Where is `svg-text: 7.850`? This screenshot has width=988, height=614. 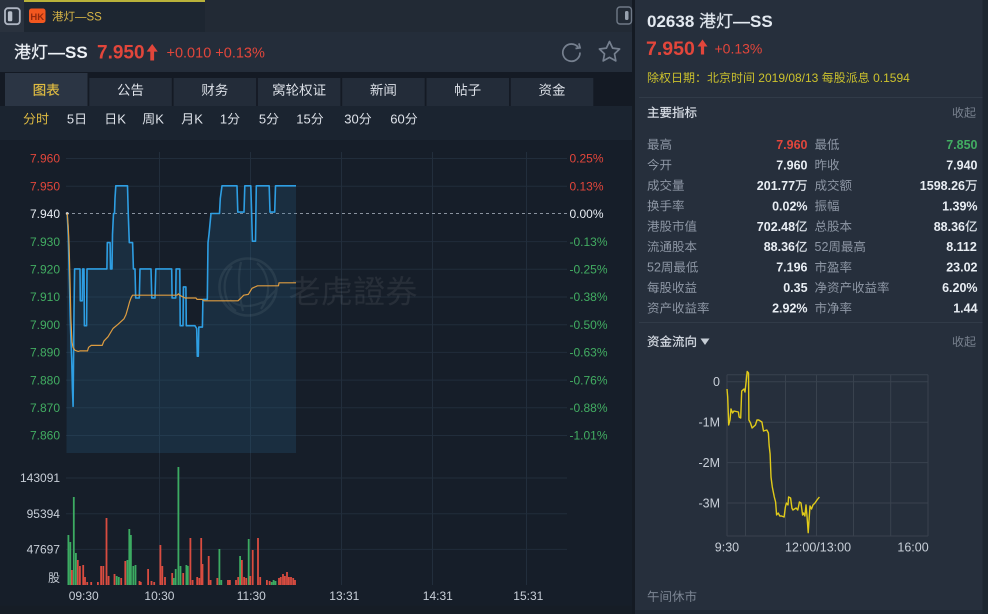 svg-text: 7.850 is located at coordinates (961, 145).